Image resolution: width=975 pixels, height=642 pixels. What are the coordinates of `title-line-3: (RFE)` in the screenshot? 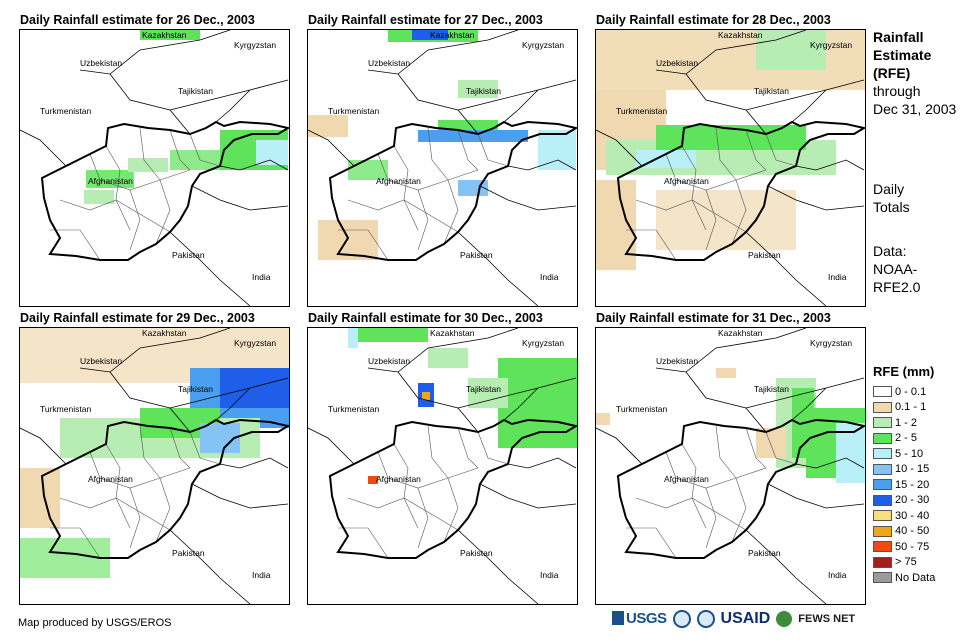 It's located at (892, 73).